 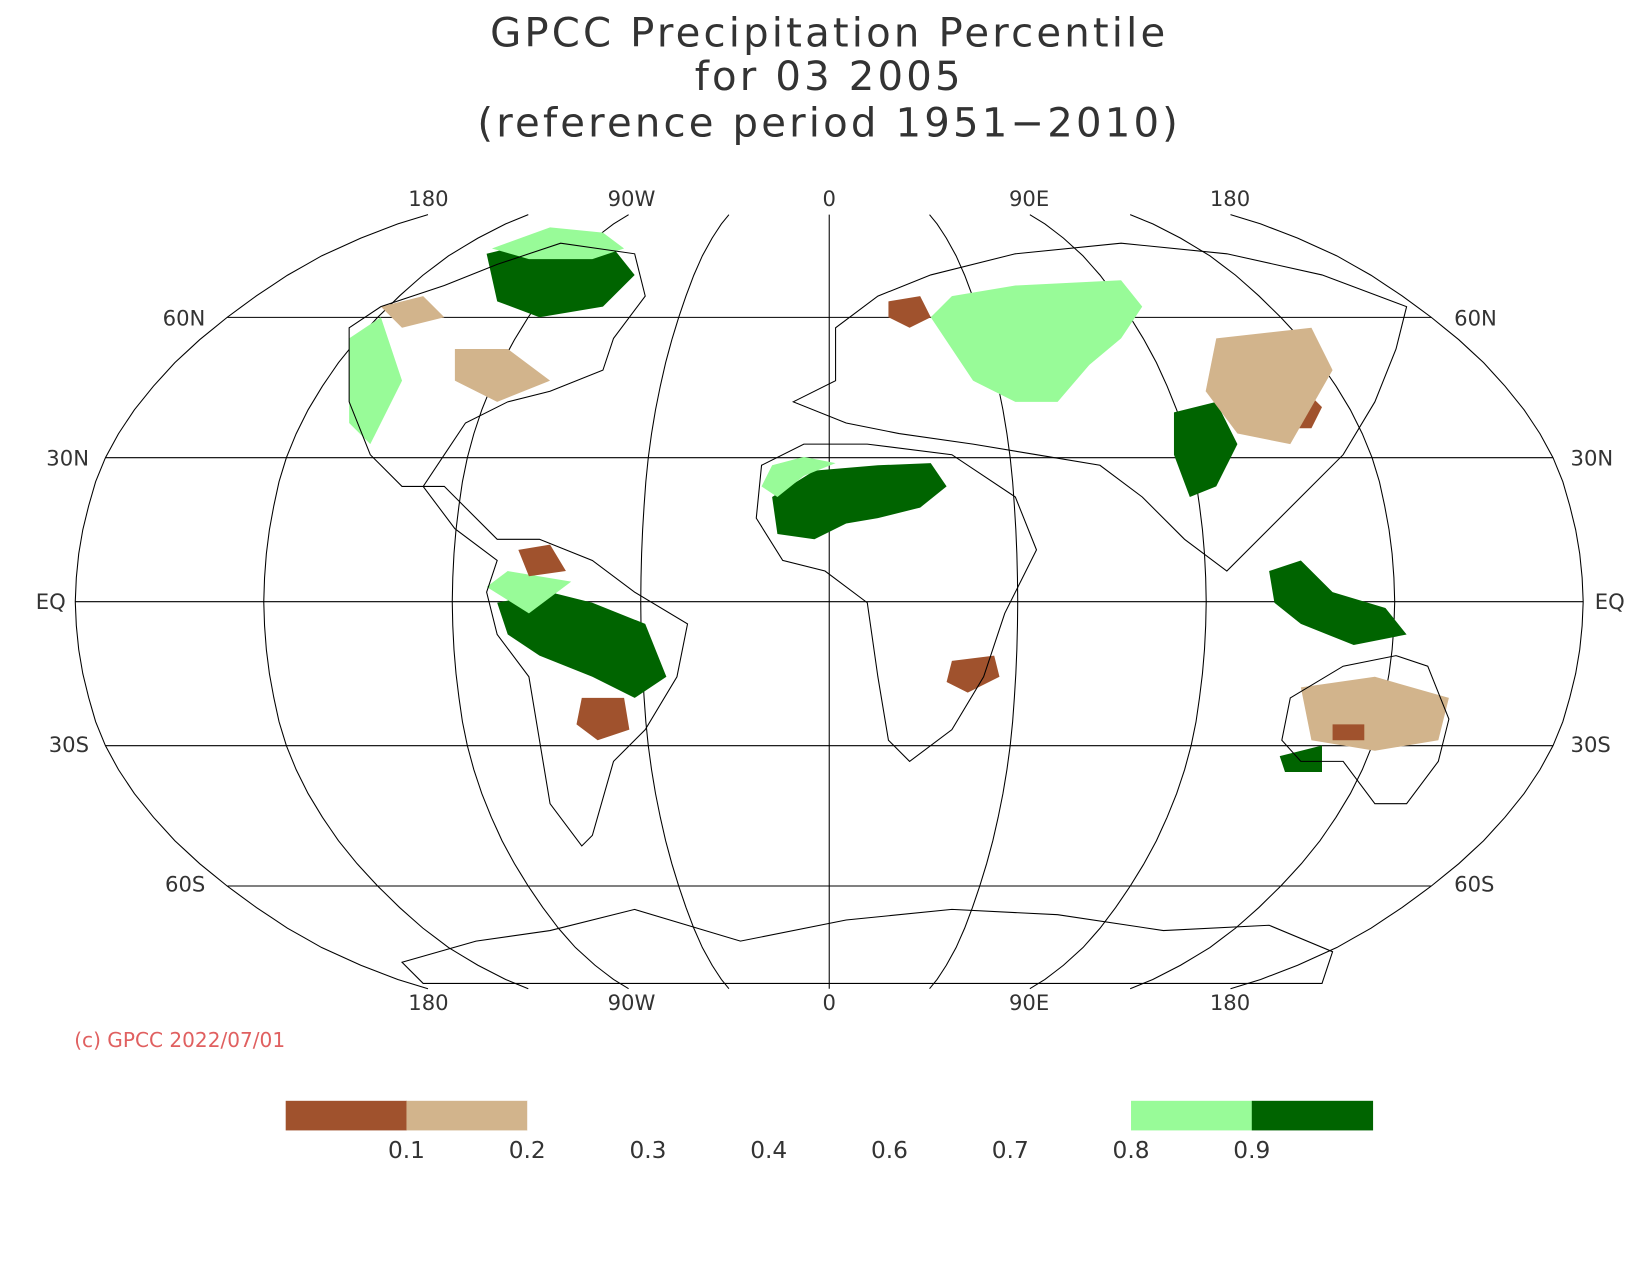 What do you see at coordinates (179, 1040) in the screenshot?
I see `credit: (c) GPCC 2022/07/01` at bounding box center [179, 1040].